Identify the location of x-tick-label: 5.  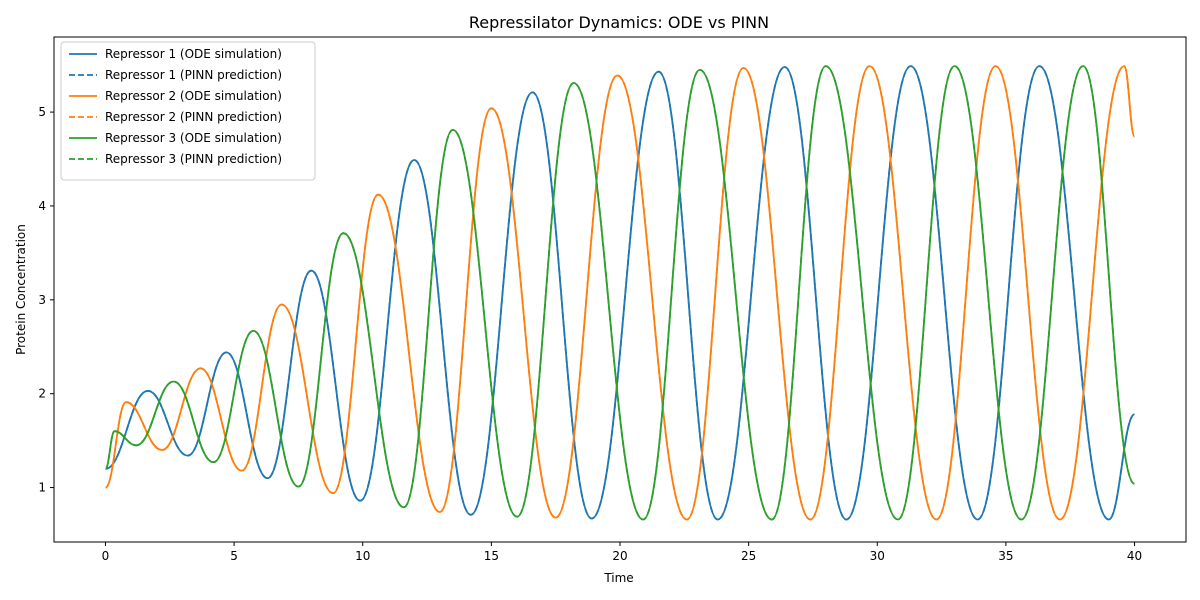
(234, 556).